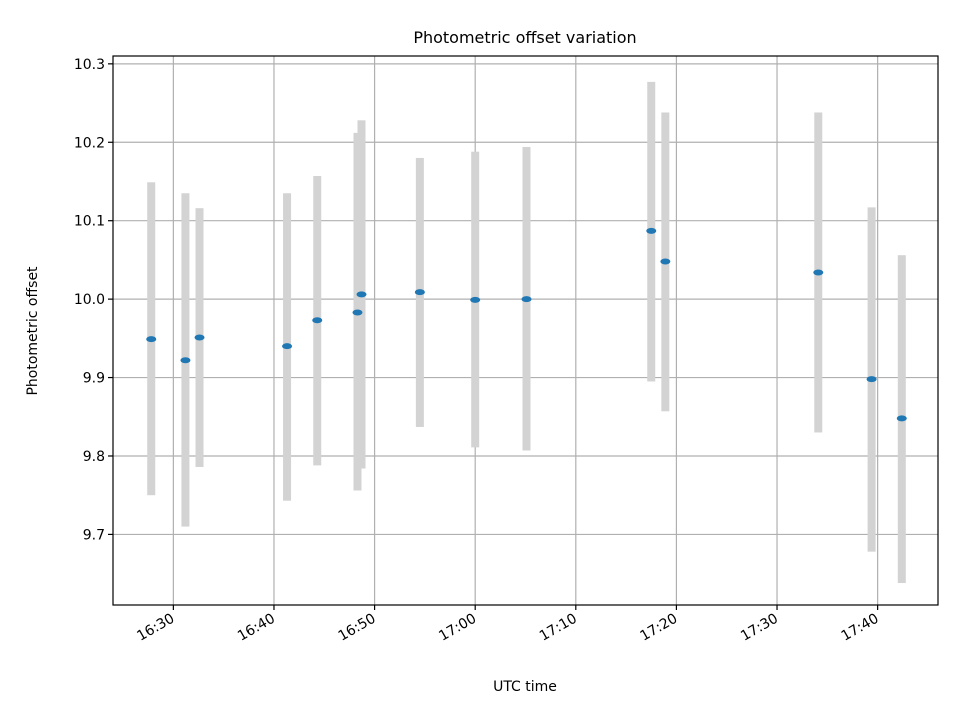 The height and width of the screenshot is (720, 960). I want to click on y-tick-label: 10.3, so click(89, 65).